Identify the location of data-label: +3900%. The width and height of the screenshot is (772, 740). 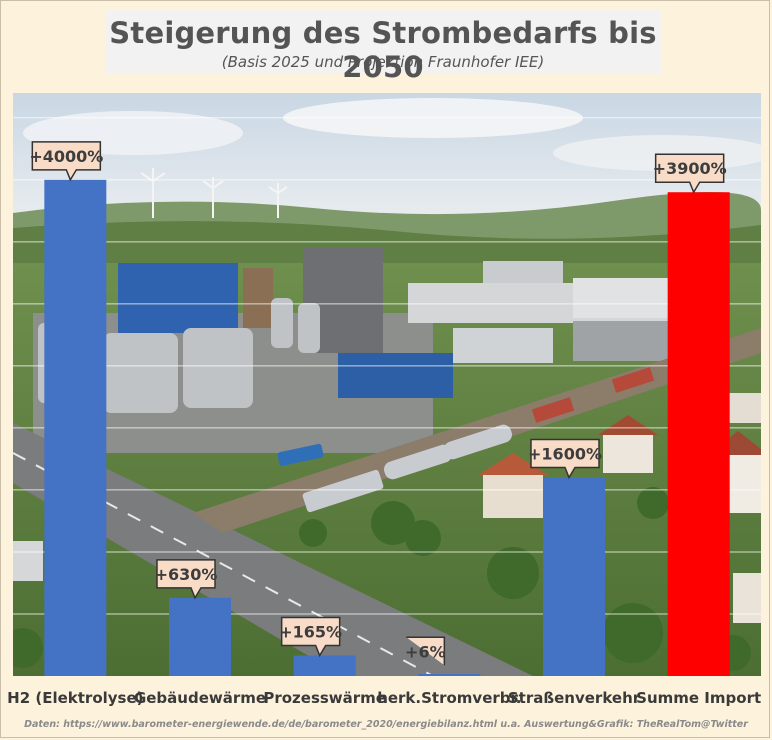
(690, 168).